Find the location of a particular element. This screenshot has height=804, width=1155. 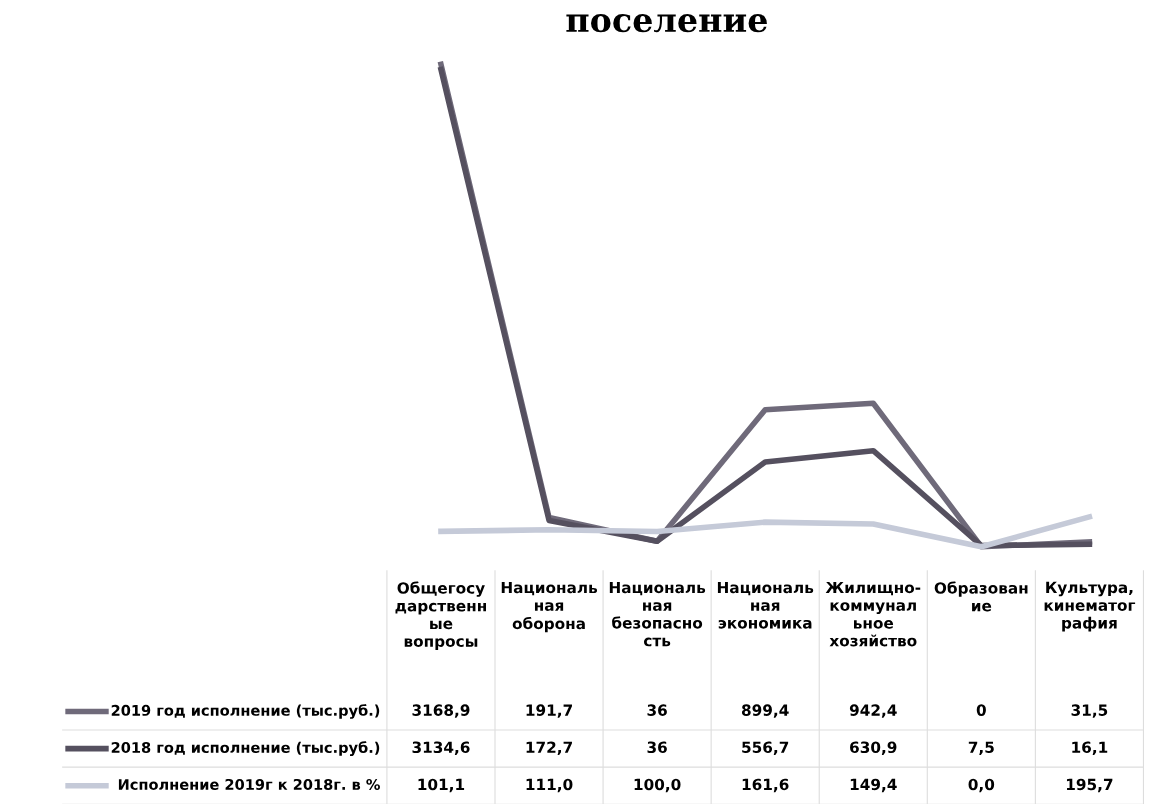

x-tick-label: Националь ная безопасно сть is located at coordinates (657, 614).